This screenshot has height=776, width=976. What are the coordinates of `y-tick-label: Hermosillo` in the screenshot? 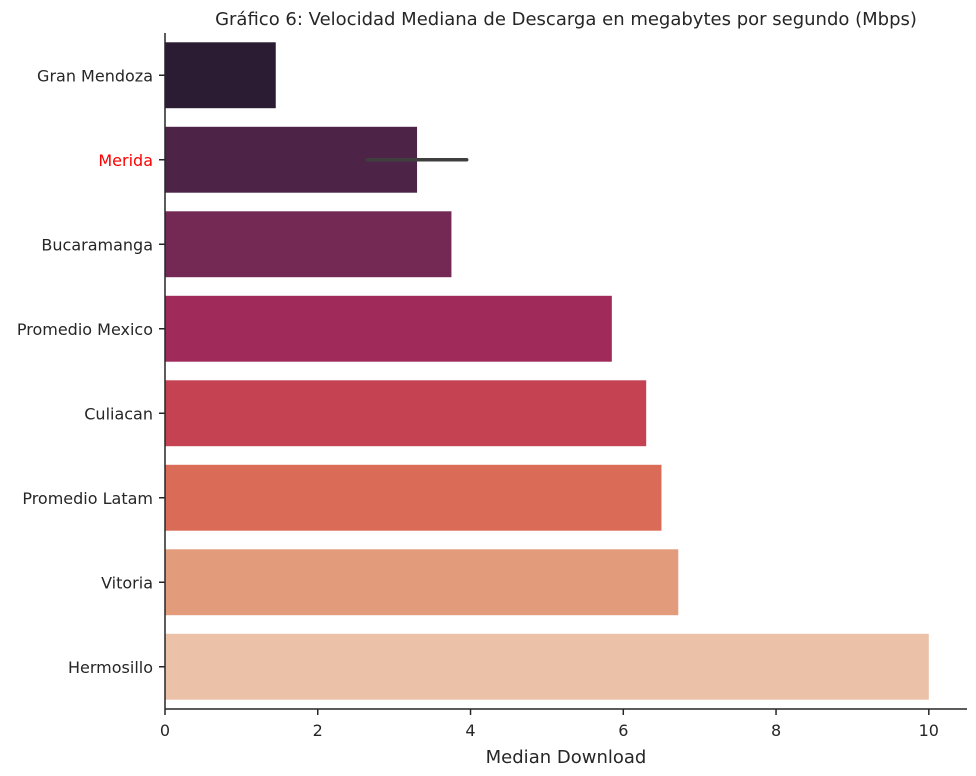 It's located at (110, 667).